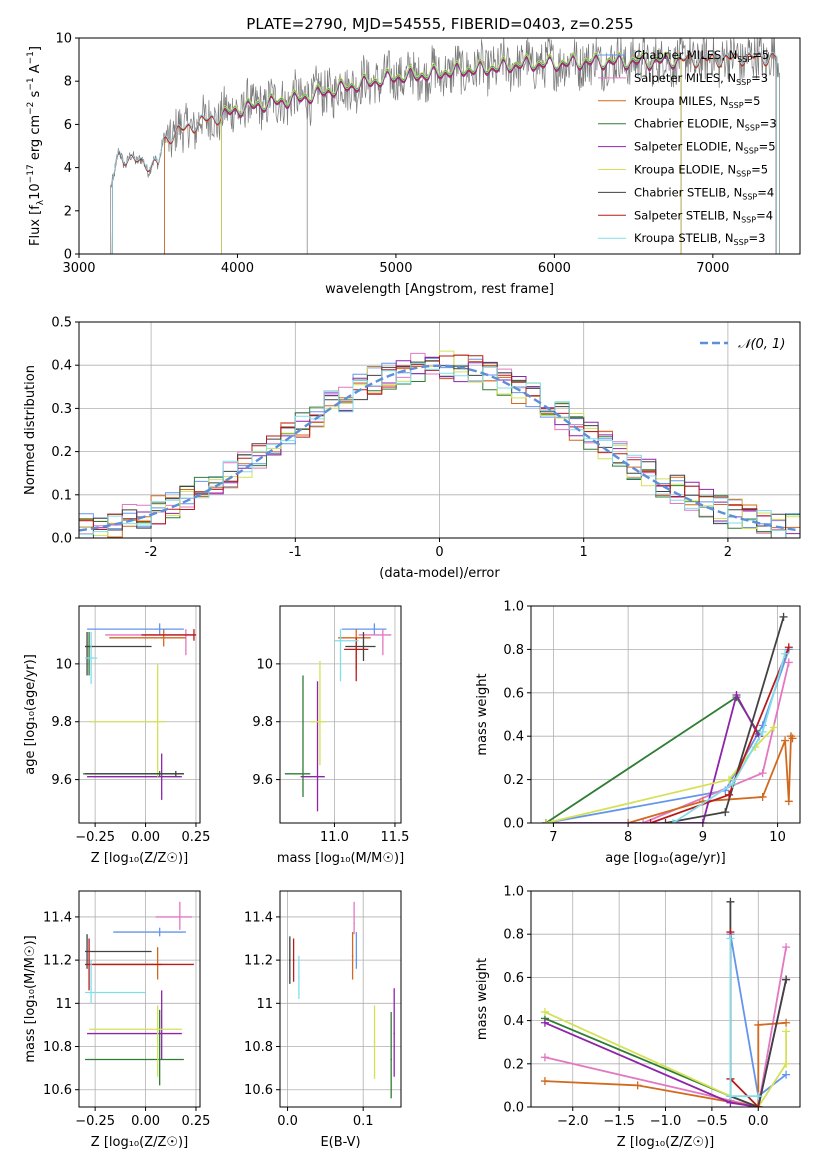 Image resolution: width=819 pixels, height=1170 pixels. What do you see at coordinates (287, 1121) in the screenshot?
I see `mass_vs_ebv-xtick-label: 0.0` at bounding box center [287, 1121].